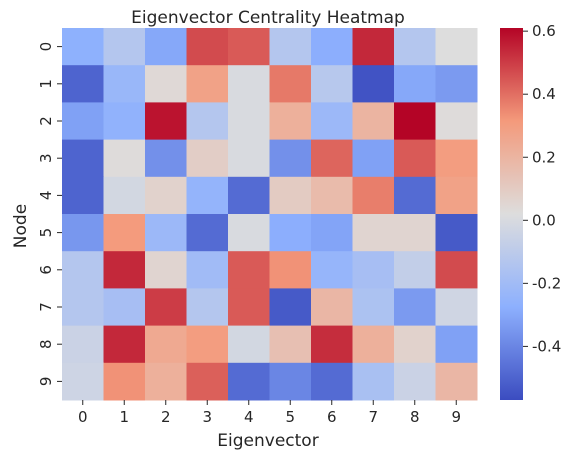 Image resolution: width=578 pixels, height=461 pixels. I want to click on x-tick-label: 2, so click(166, 417).